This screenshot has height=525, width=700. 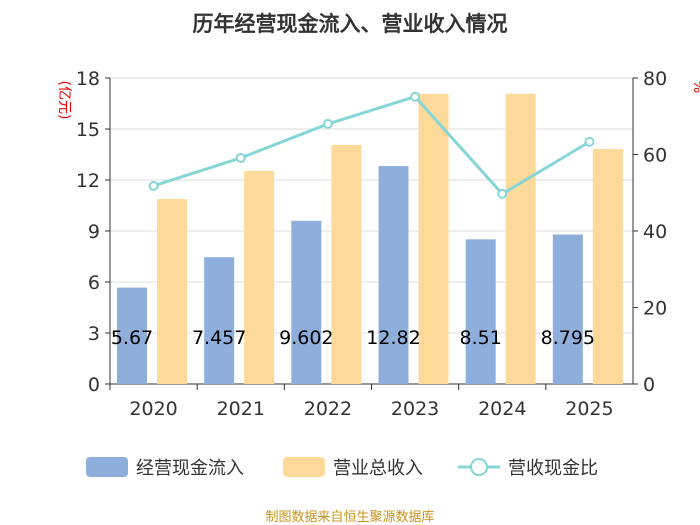 I want to click on left-tick-label: 18, so click(x=88, y=79).